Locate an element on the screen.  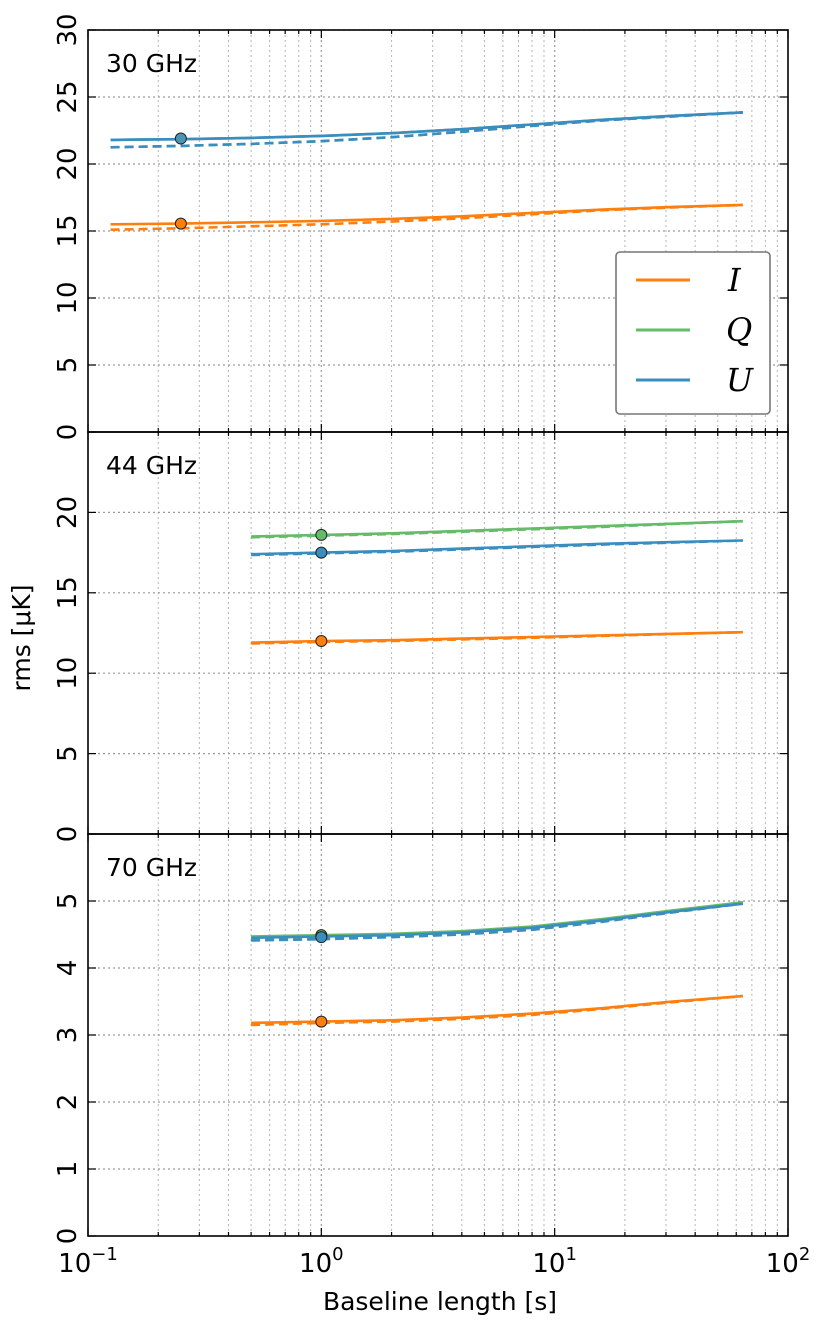
x-tick-label: 100 is located at coordinates (321, 1261).